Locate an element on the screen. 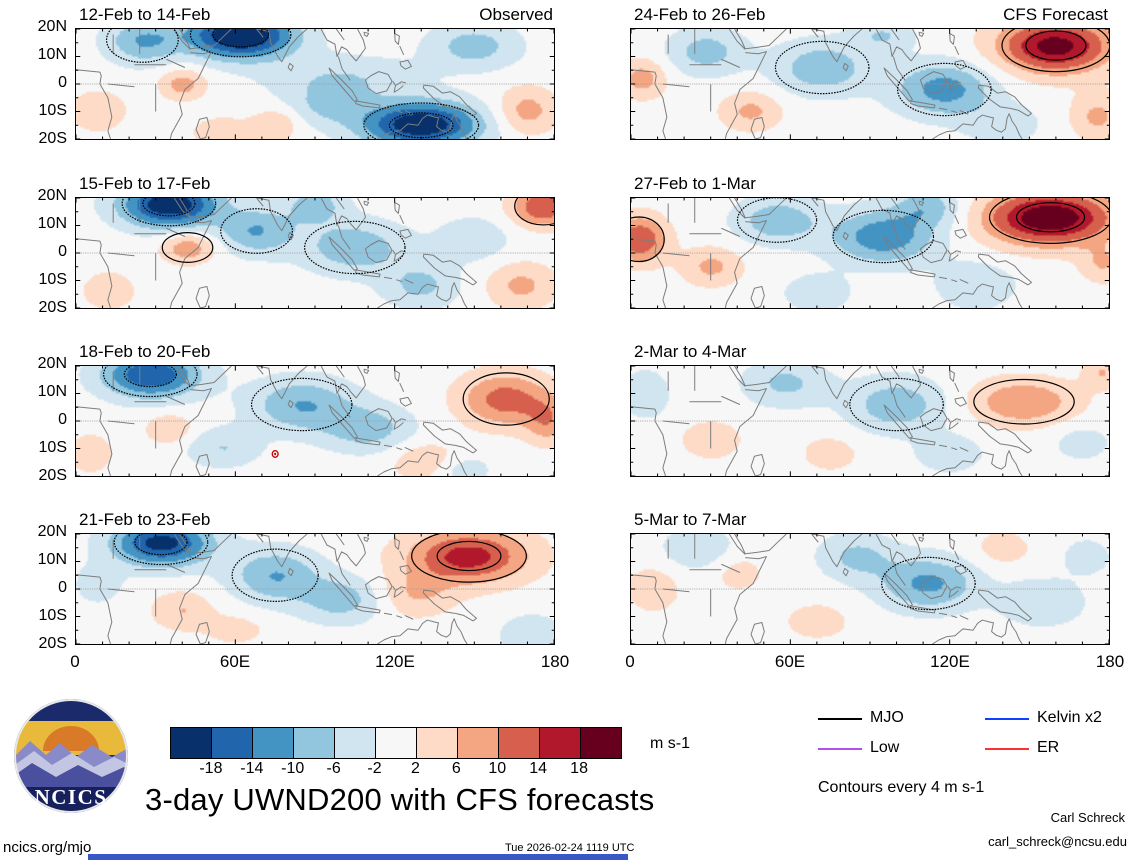  footer-timestamp: Tue 2026-02-24 1119 UTC is located at coordinates (570, 848).